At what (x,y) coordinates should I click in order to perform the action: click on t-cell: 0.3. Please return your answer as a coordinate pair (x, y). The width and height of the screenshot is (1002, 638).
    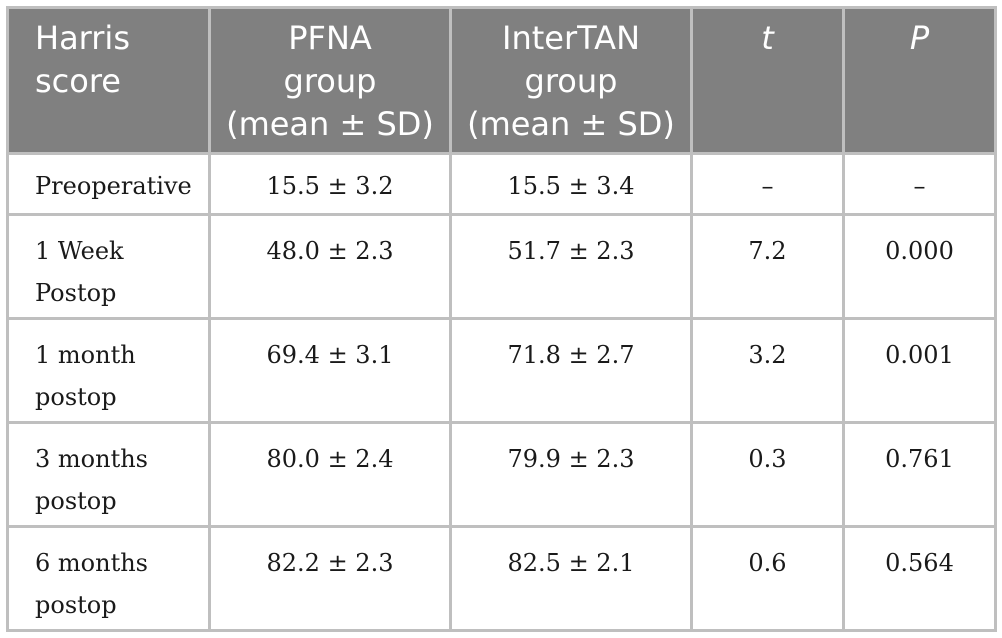
    Looking at the image, I should click on (767, 474).